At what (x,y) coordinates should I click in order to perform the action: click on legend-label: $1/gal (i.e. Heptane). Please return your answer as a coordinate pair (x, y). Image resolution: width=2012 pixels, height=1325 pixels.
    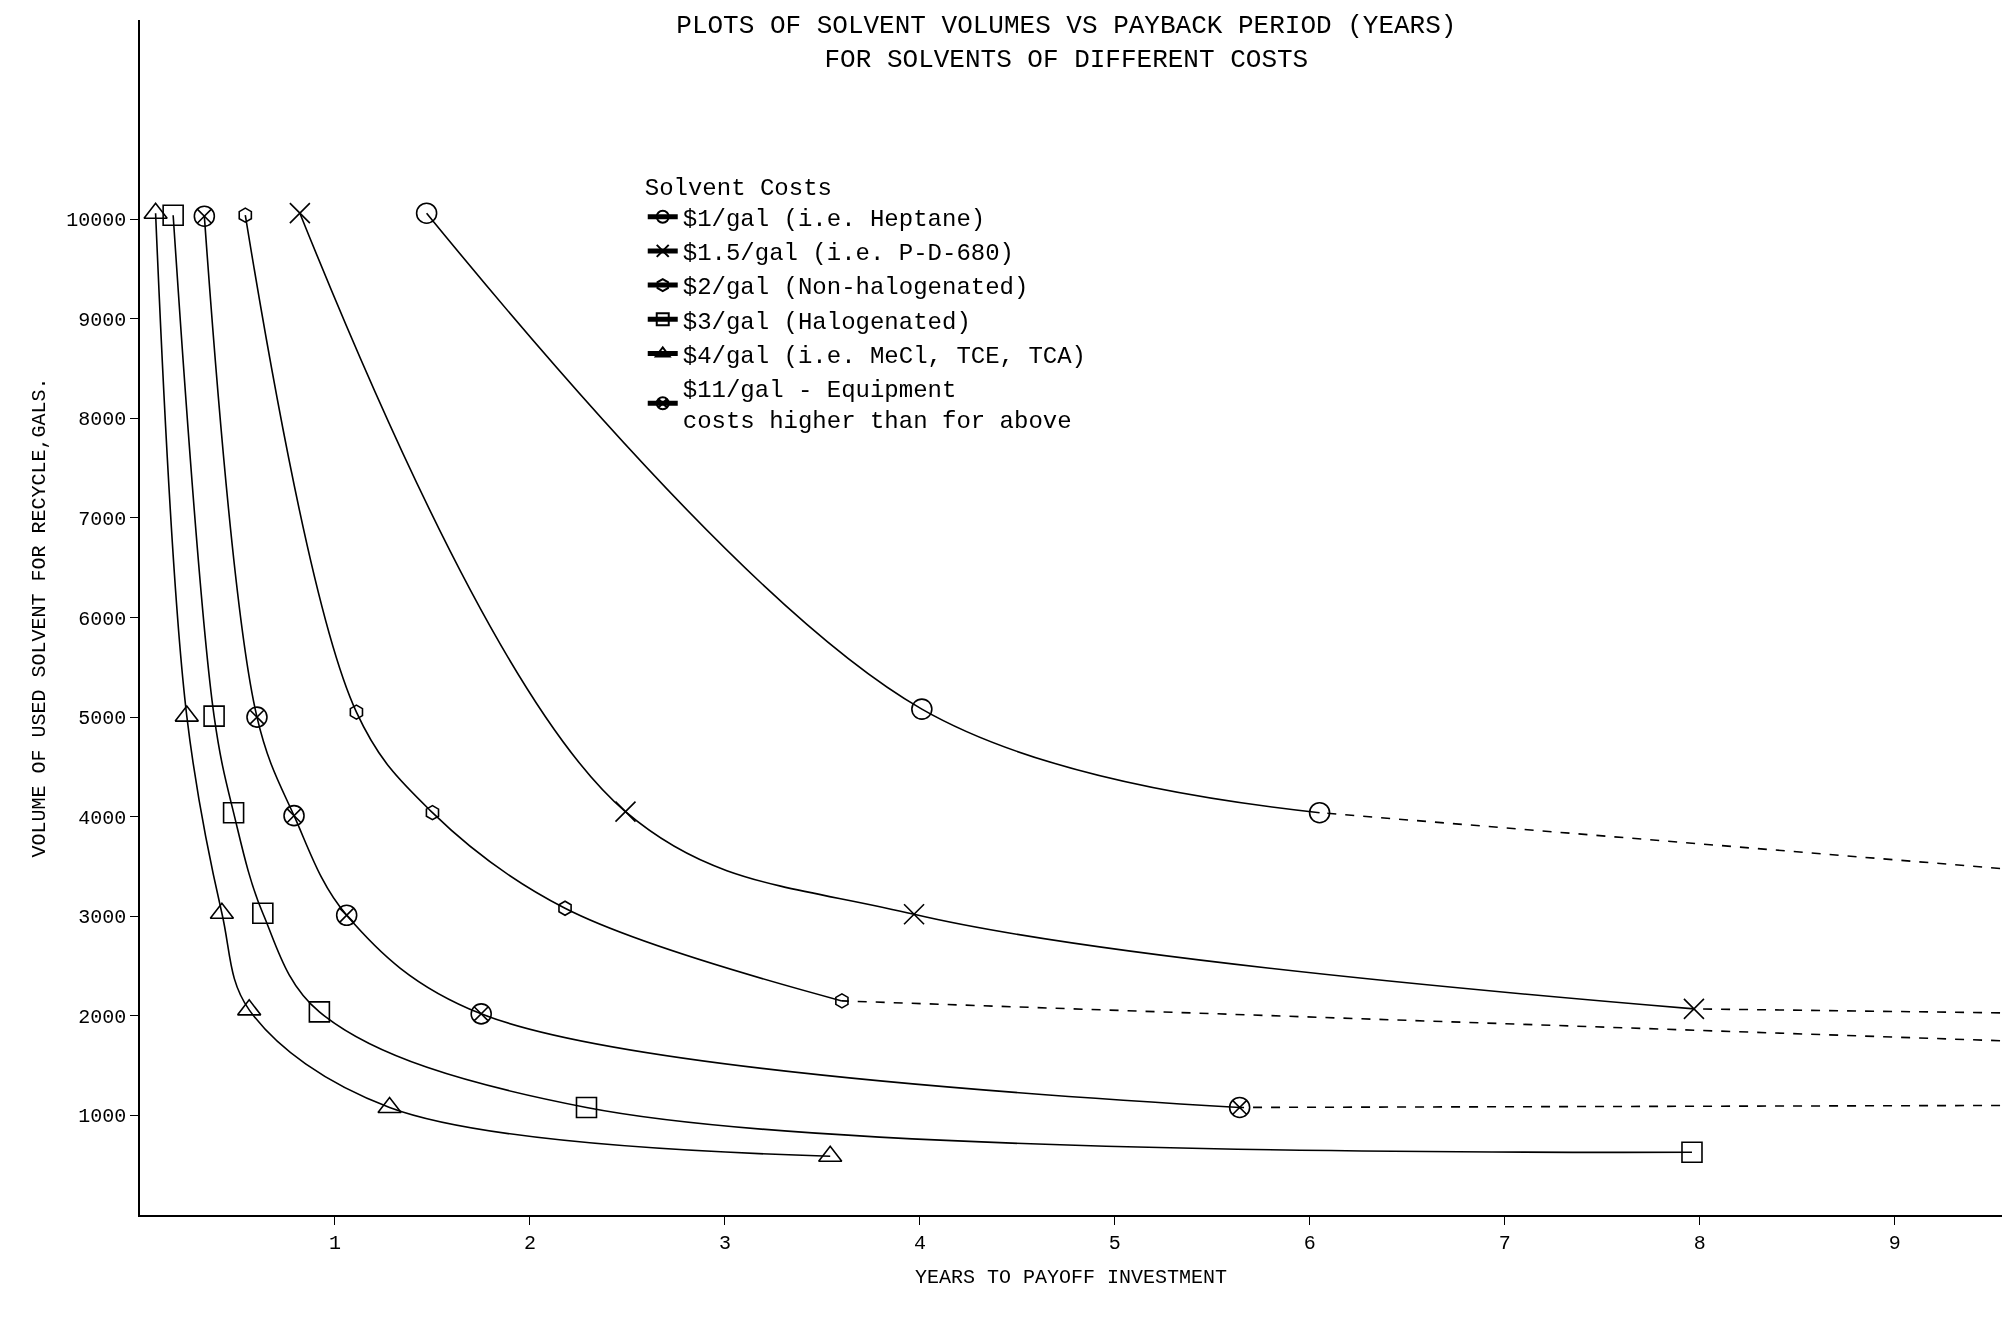
    Looking at the image, I should click on (834, 220).